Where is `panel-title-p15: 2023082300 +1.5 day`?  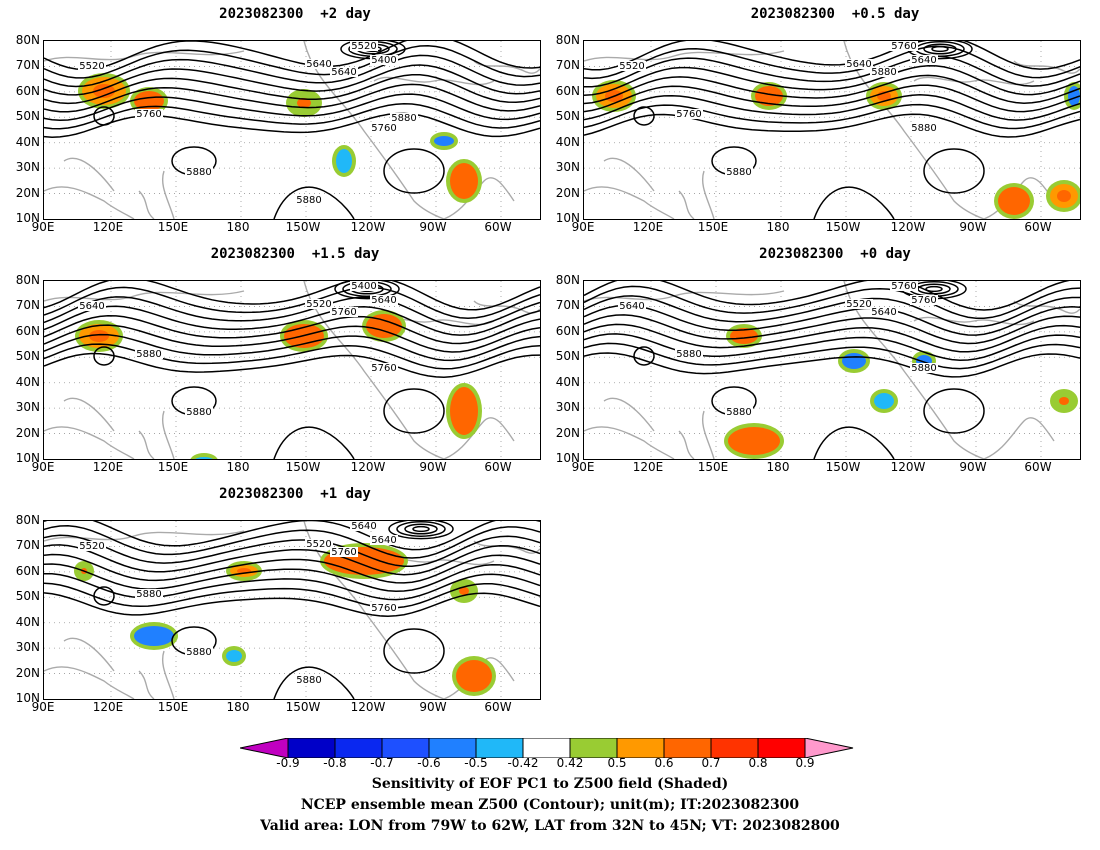
panel-title-p15: 2023082300 +1.5 day is located at coordinates (295, 254).